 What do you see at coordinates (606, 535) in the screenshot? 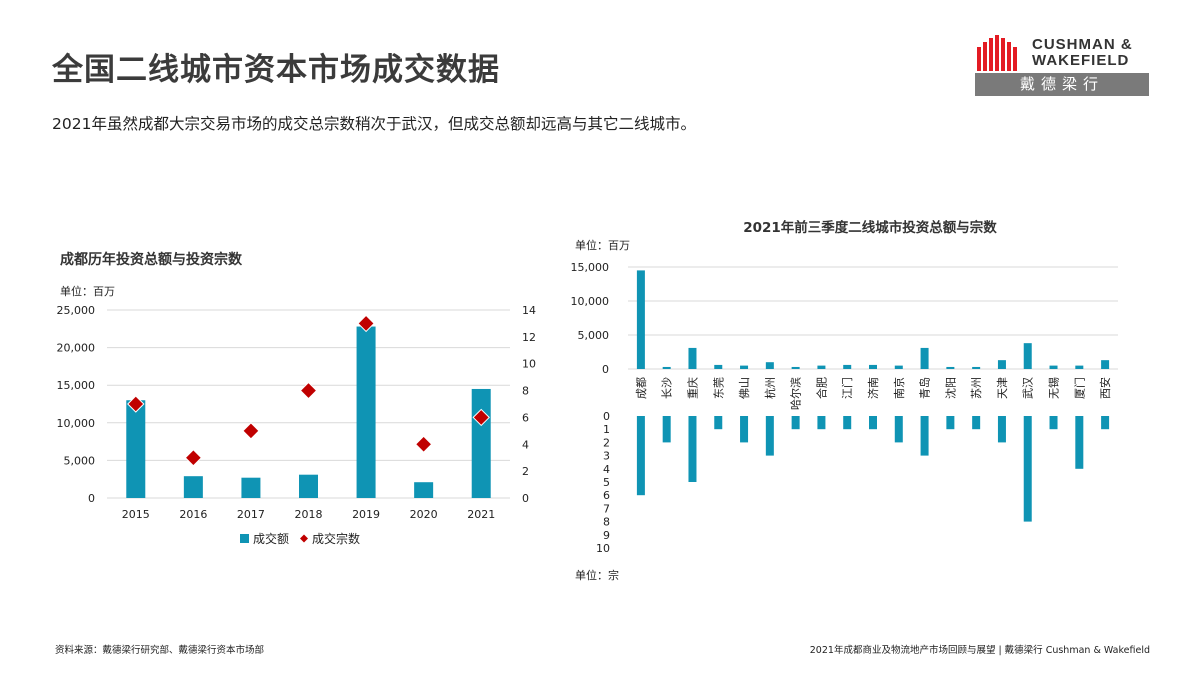
I see `y-bottom-tick-label: 9` at bounding box center [606, 535].